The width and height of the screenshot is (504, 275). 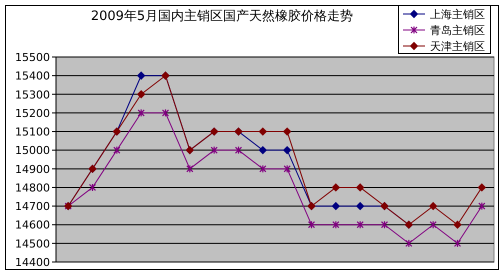 What do you see at coordinates (32, 187) in the screenshot?
I see `y-tick-label: 14800` at bounding box center [32, 187].